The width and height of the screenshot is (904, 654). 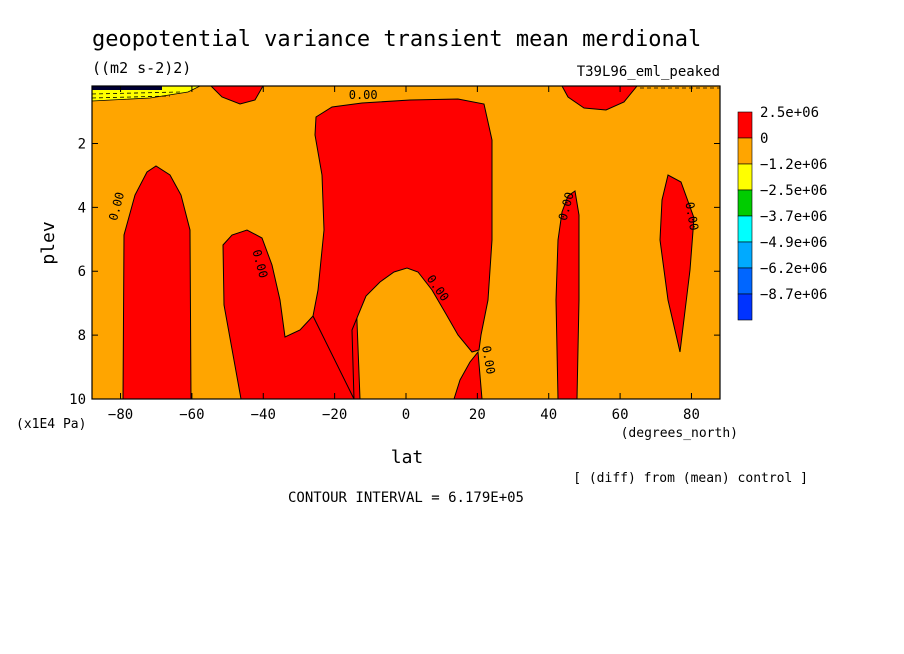 What do you see at coordinates (690, 478) in the screenshot?
I see `footnote: [ (diff) from (mean) control ]` at bounding box center [690, 478].